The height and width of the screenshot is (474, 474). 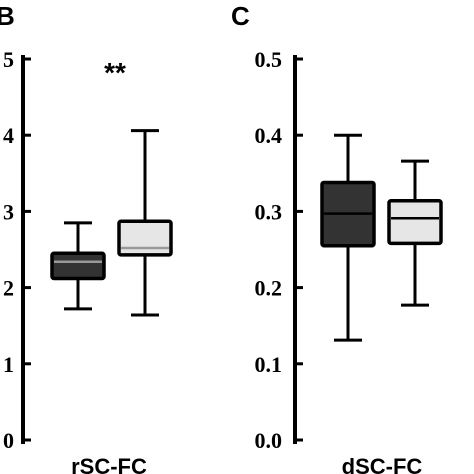 What do you see at coordinates (279, 250) in the screenshot?
I see `panel-c-ticks: 0.0 0.1 0.2 0.3 0.4 0.5` at bounding box center [279, 250].